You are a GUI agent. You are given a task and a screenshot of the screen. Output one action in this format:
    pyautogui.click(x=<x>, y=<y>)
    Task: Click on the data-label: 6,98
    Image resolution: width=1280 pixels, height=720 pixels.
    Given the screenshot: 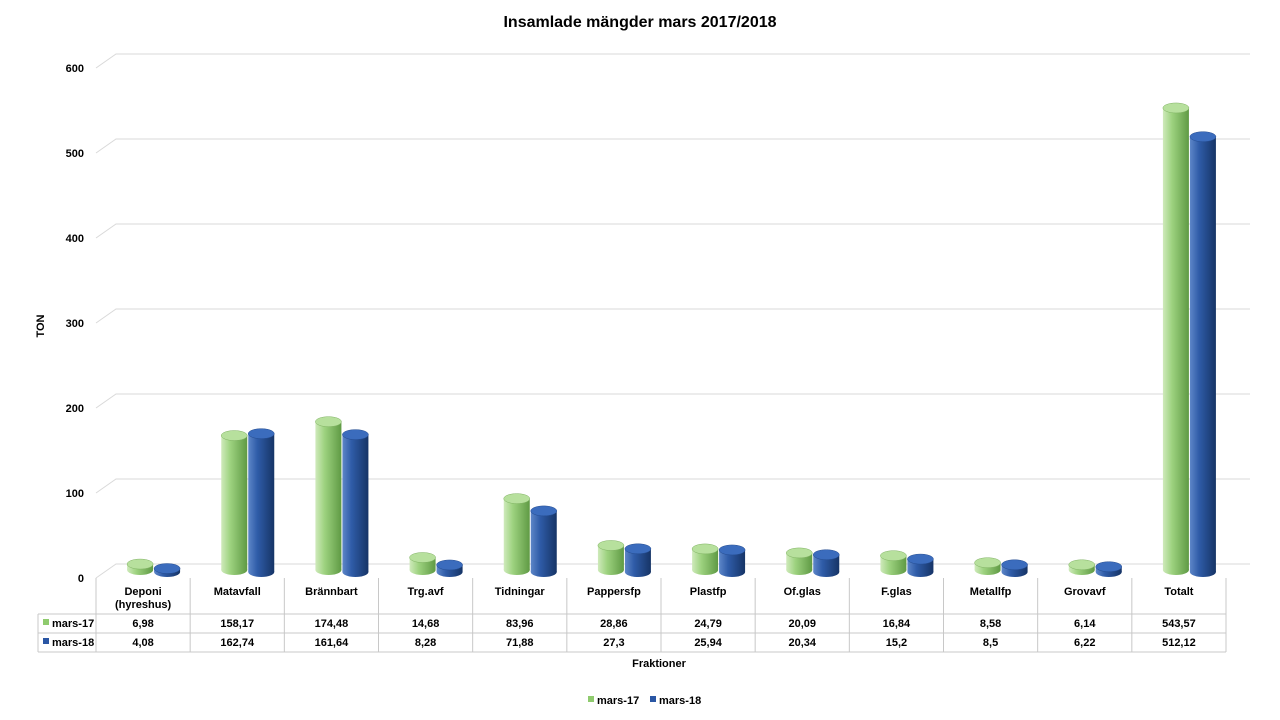 What is the action you would take?
    pyautogui.click(x=142, y=624)
    